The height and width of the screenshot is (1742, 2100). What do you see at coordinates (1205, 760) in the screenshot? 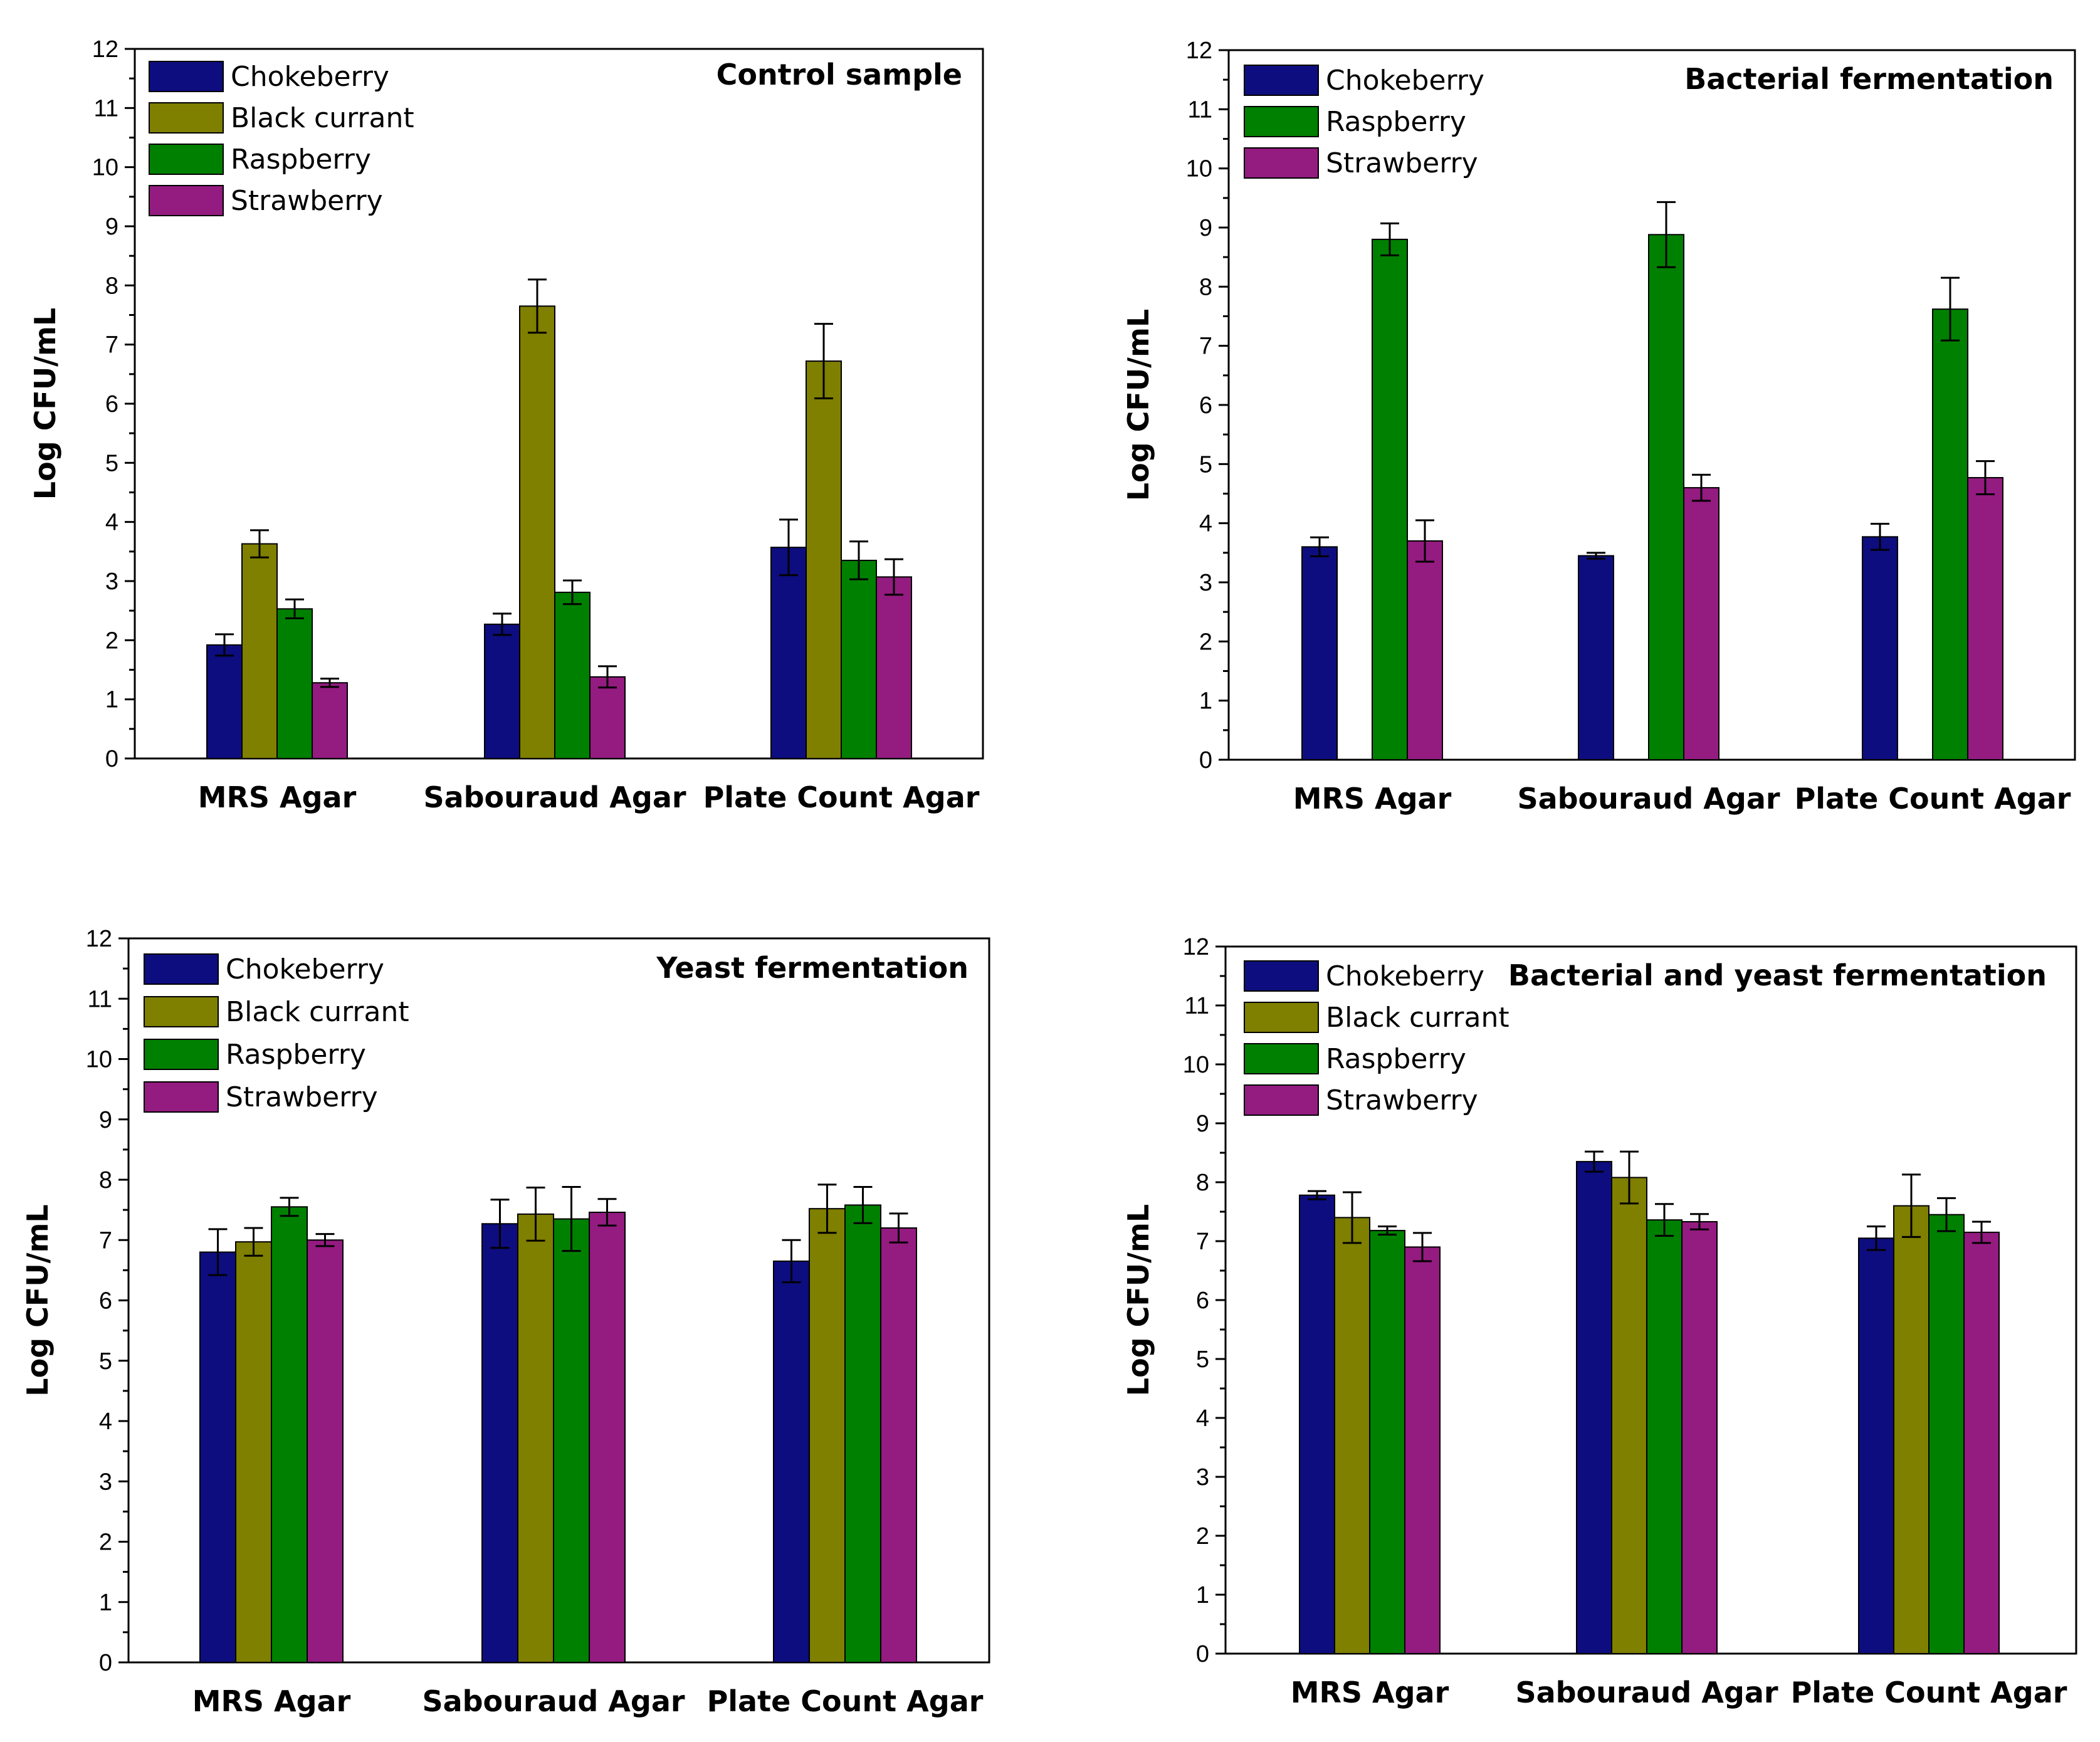
I see `y-tick-label: 0` at bounding box center [1205, 760].